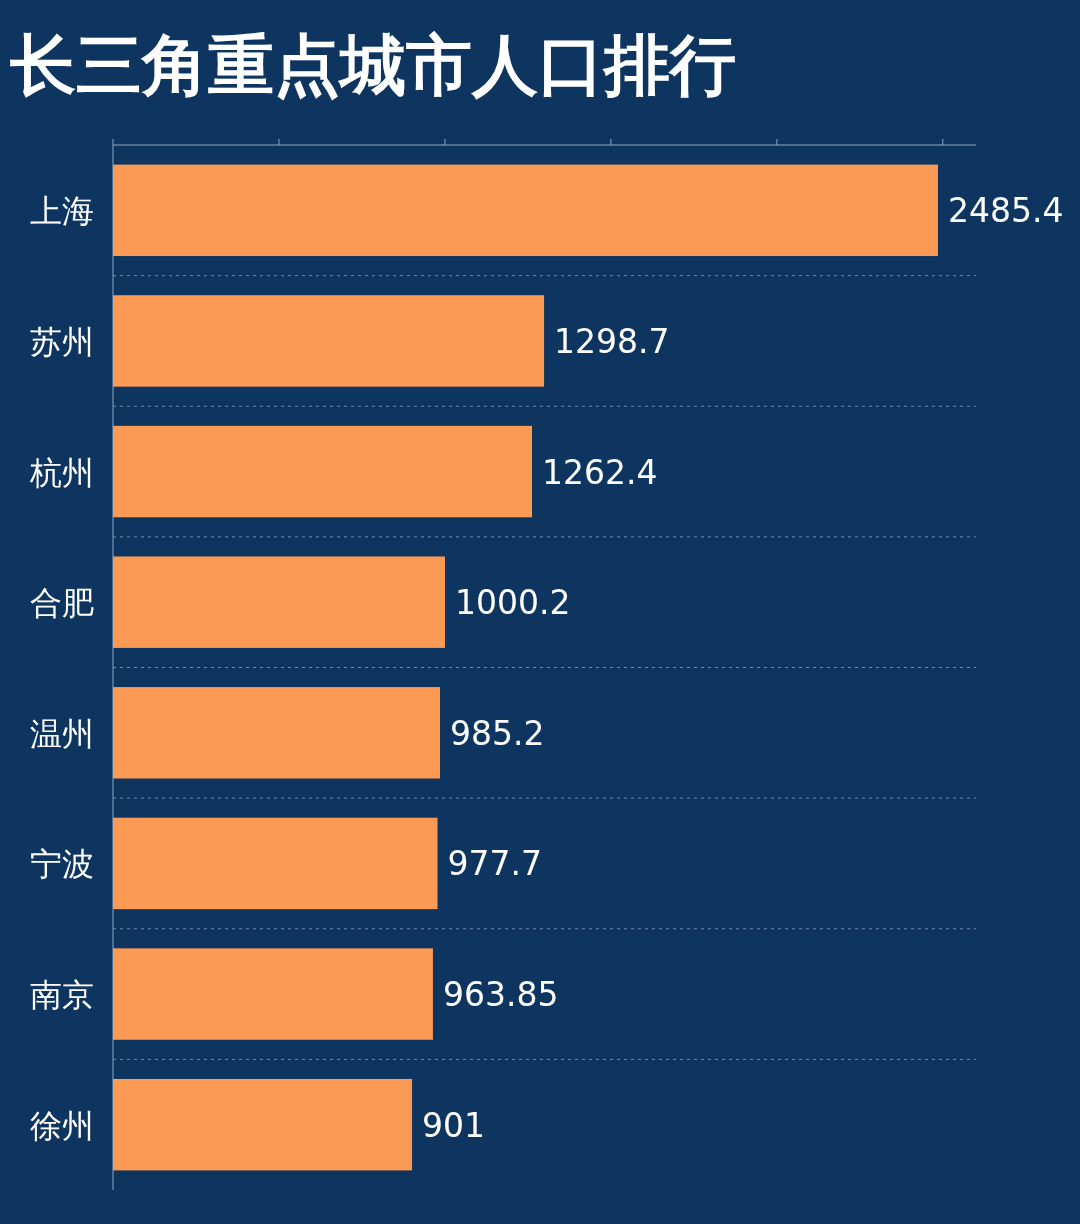 The height and width of the screenshot is (1224, 1080). Describe the element at coordinates (372, 65) in the screenshot. I see `chart-title: 长三角重点城市人口排行` at that location.